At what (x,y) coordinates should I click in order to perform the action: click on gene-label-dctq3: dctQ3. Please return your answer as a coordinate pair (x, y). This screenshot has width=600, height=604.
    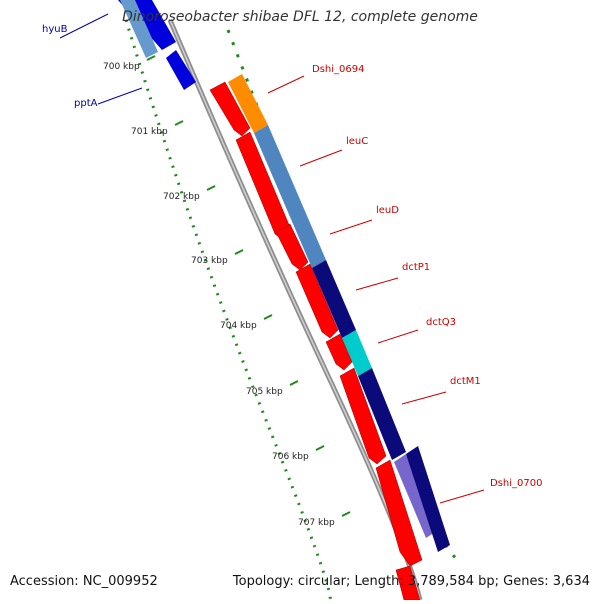
    Looking at the image, I should click on (441, 322).